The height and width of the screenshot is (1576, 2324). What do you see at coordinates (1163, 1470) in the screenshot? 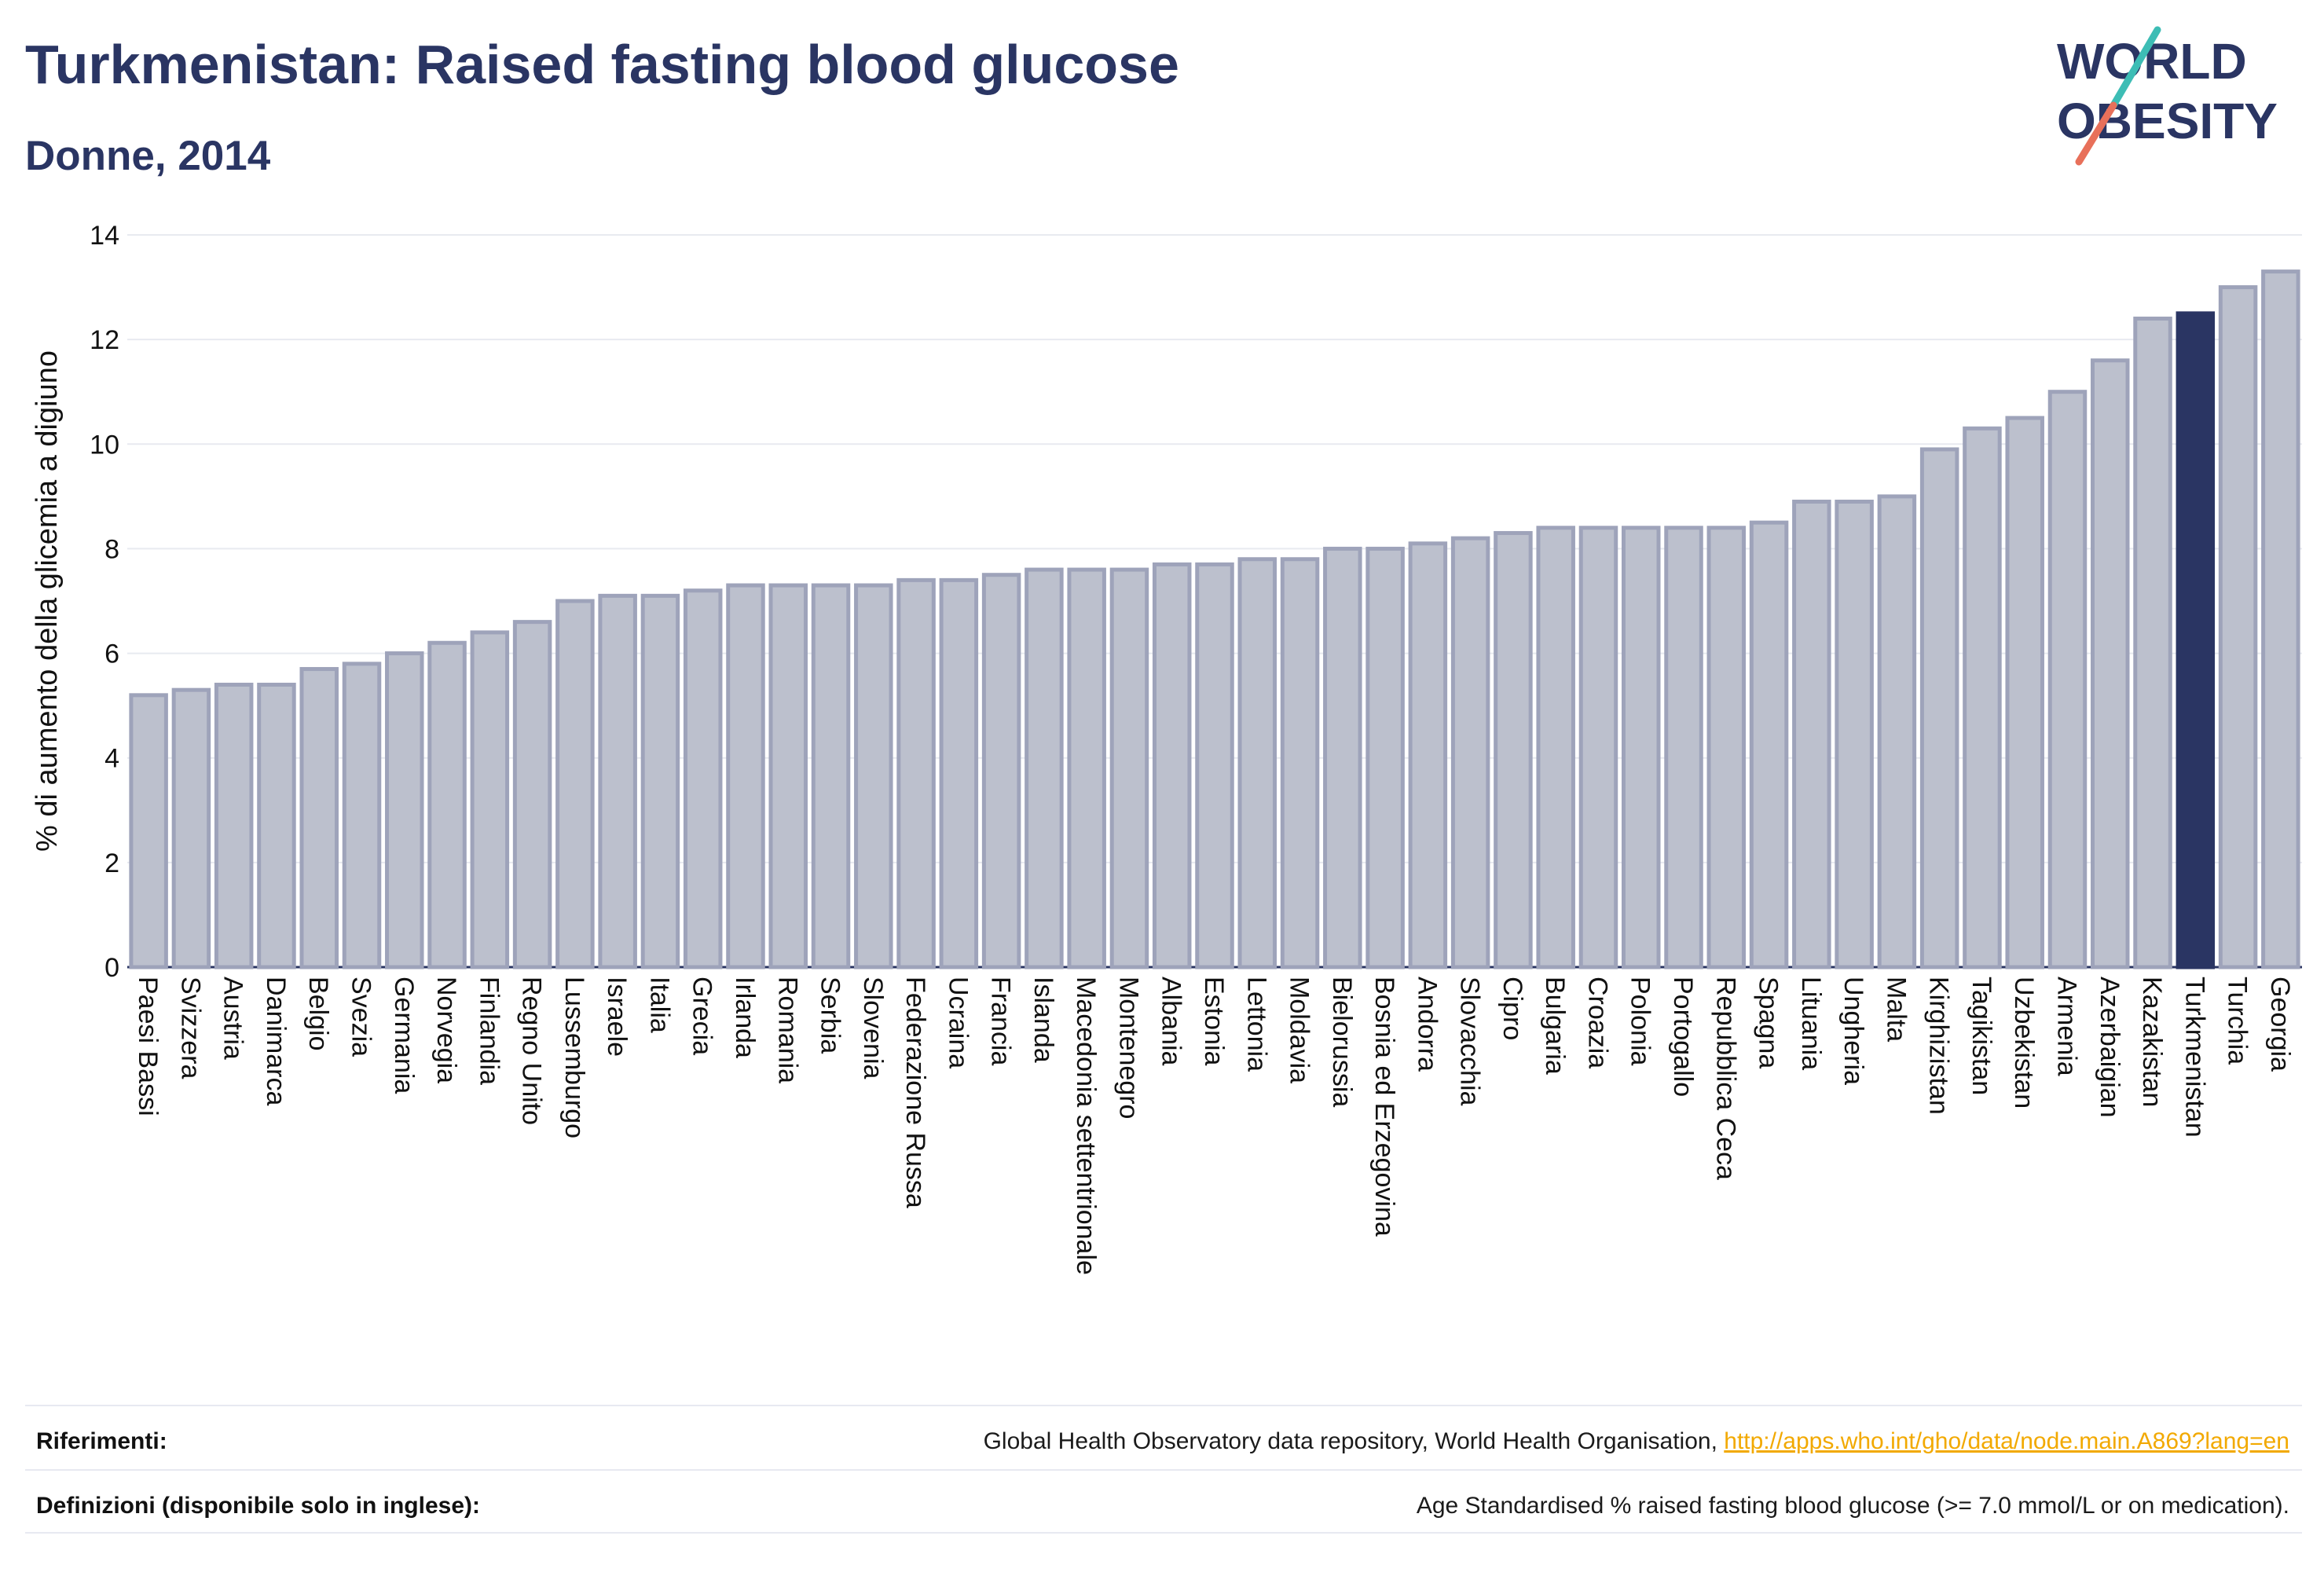
I see `footer-divider-middle` at bounding box center [1163, 1470].